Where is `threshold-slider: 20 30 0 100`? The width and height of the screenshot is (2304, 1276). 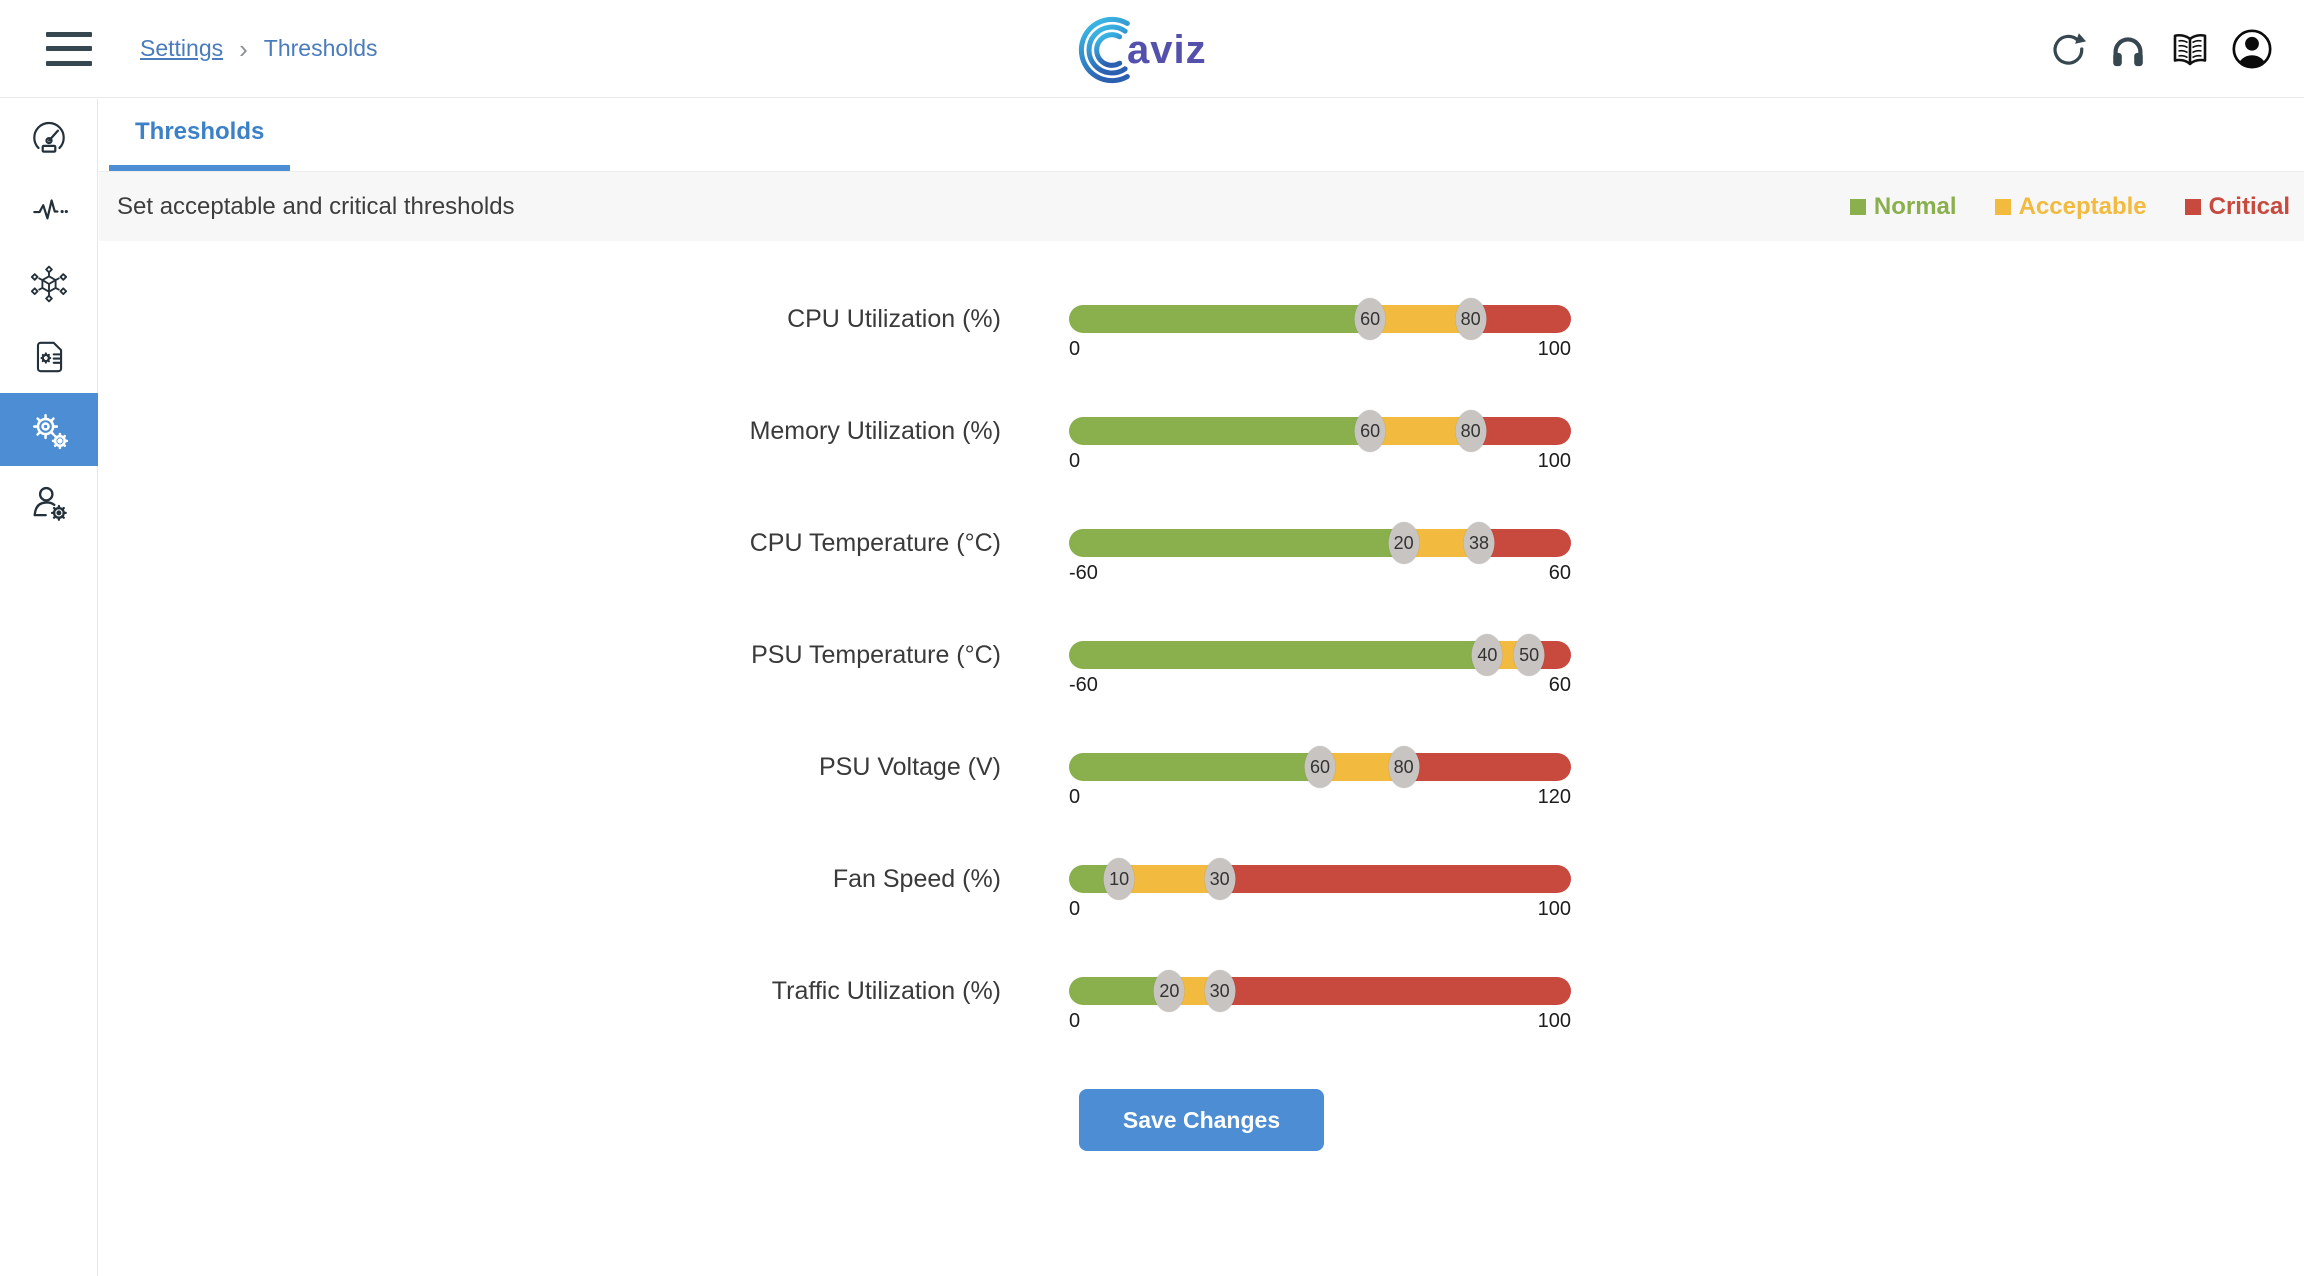 threshold-slider: 20 30 0 100 is located at coordinates (1320, 1001).